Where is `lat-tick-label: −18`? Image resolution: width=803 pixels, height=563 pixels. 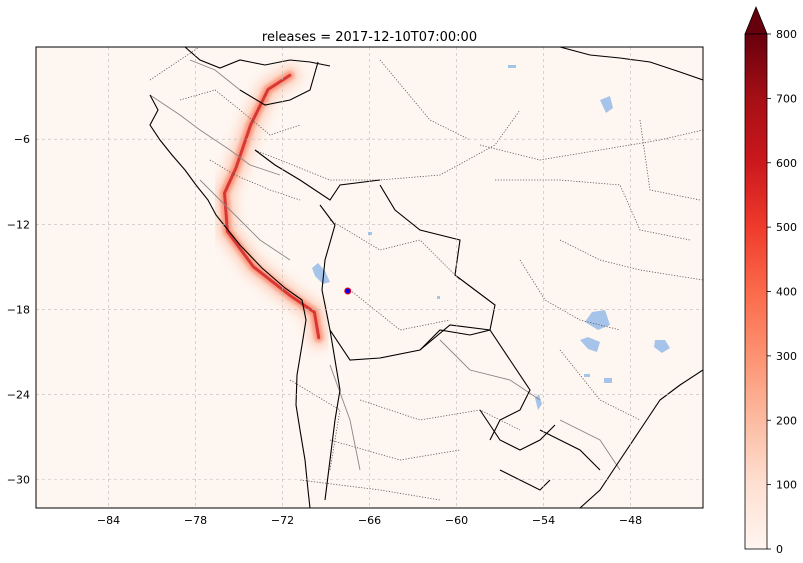 lat-tick-label: −18 is located at coordinates (18, 309).